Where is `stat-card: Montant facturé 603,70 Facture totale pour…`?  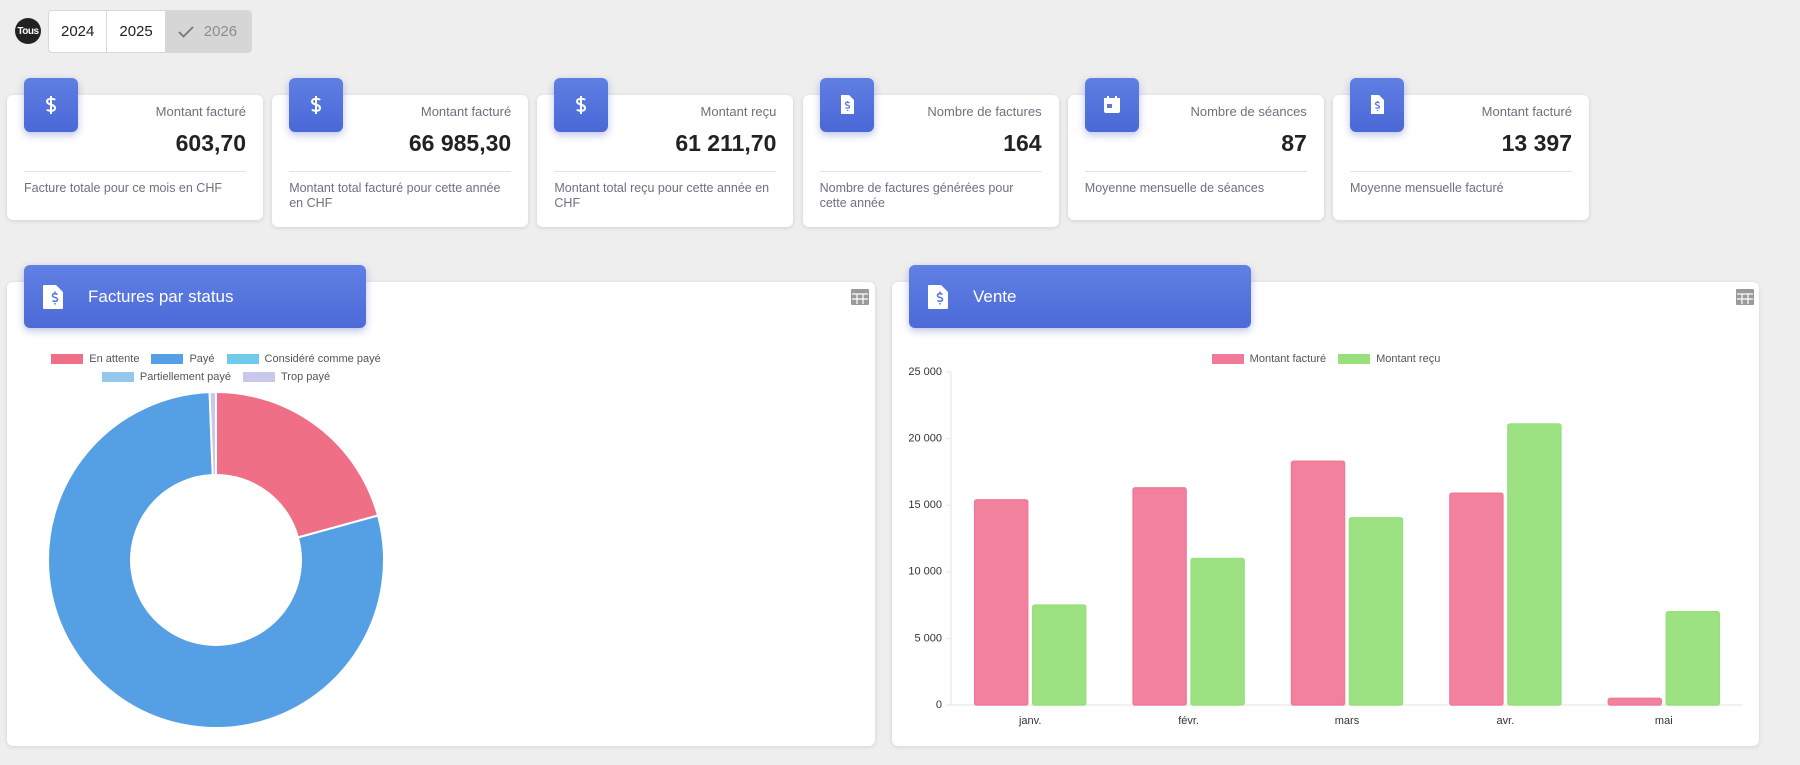
stat-card: Montant facturé 603,70 Facture totale pour… is located at coordinates (135, 149).